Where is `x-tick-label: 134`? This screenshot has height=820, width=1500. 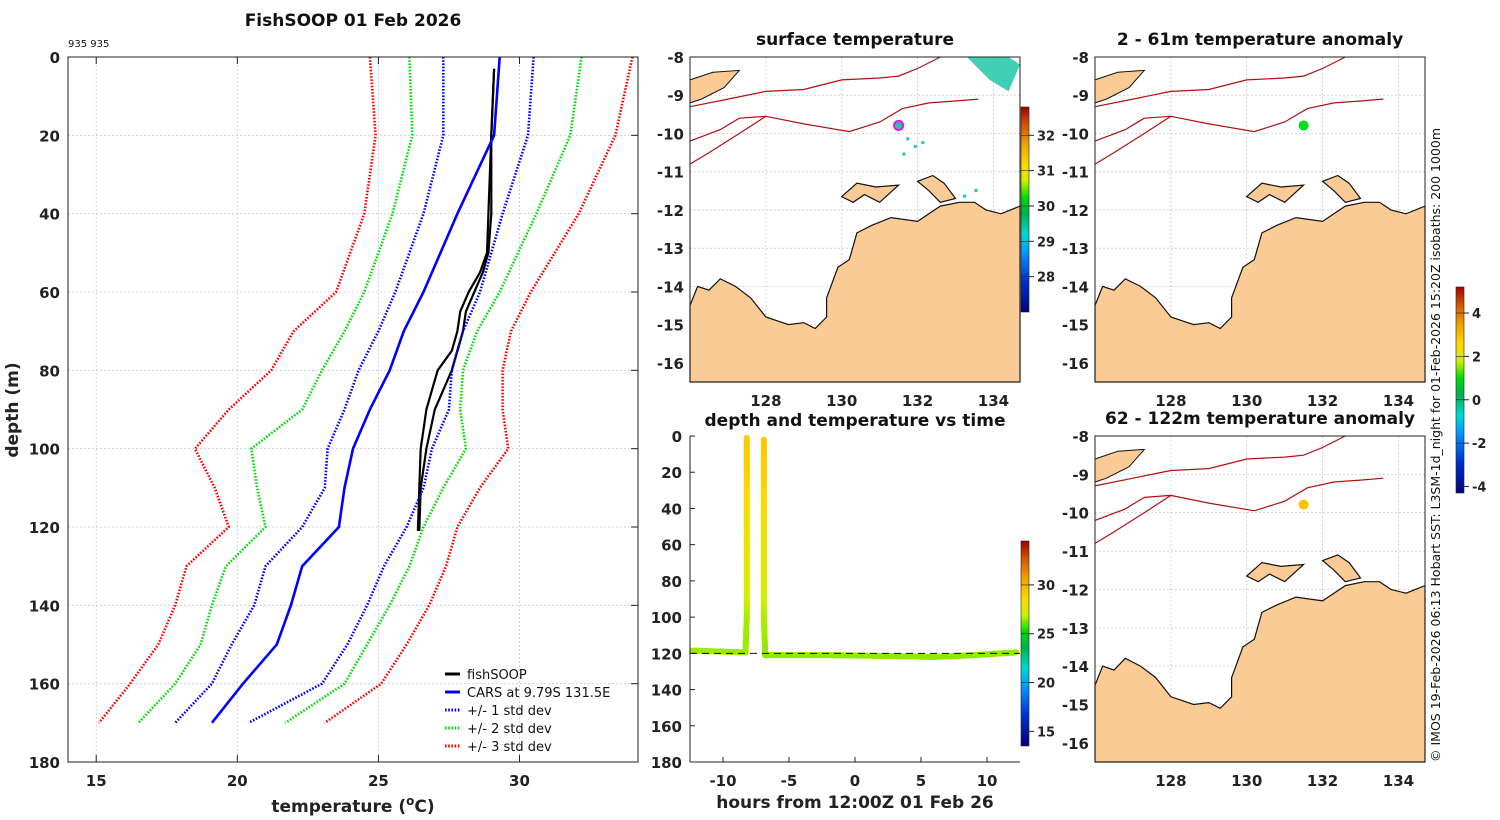 x-tick-label: 134 is located at coordinates (993, 401).